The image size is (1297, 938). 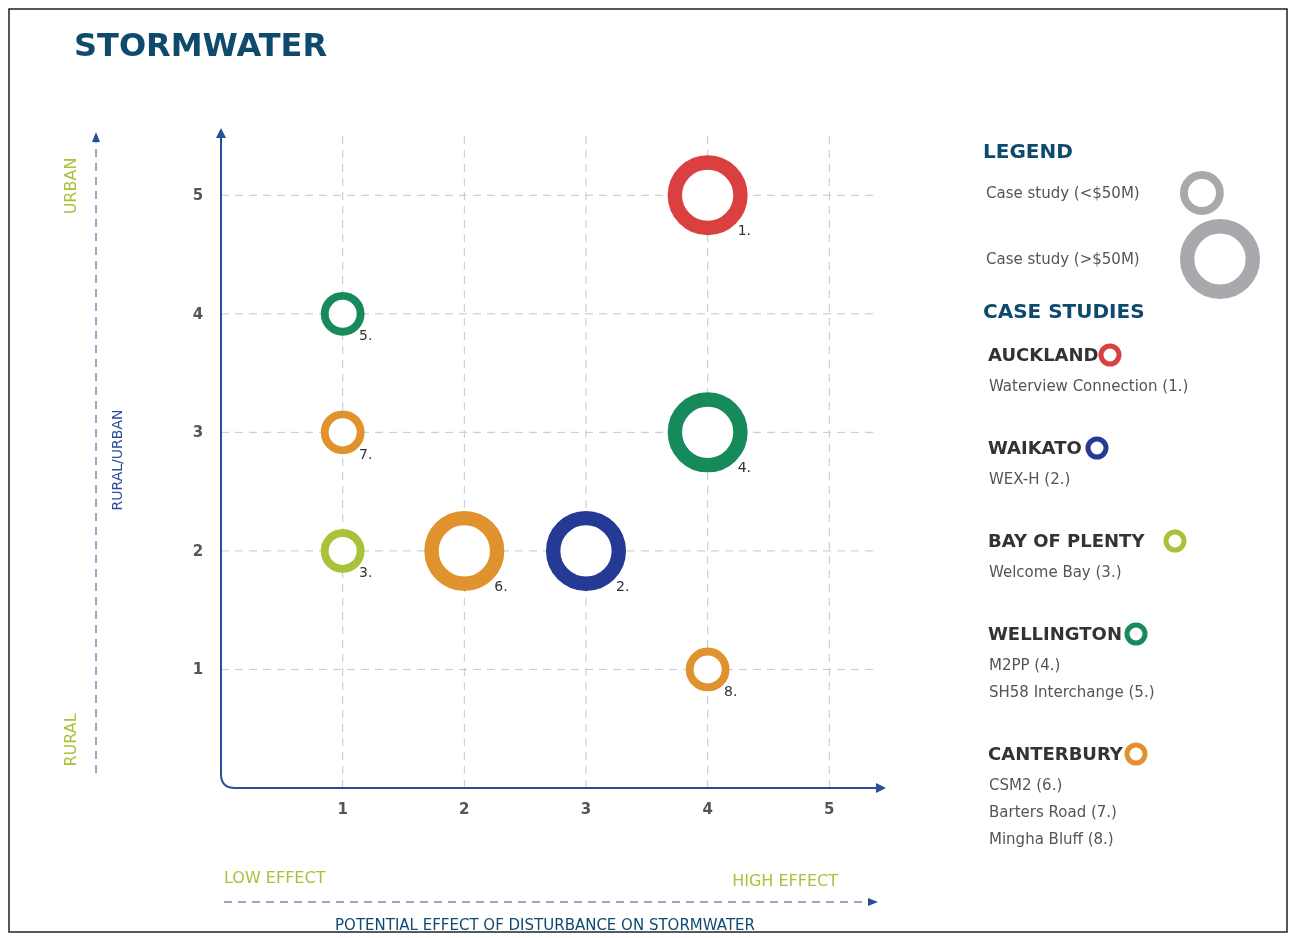 What do you see at coordinates (70, 186) in the screenshot?
I see `text: URBAN` at bounding box center [70, 186].